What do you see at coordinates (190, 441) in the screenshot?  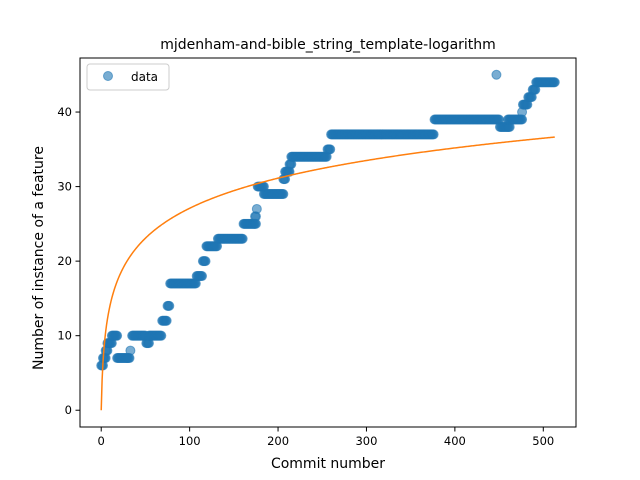 I see `x-tick-label: 100` at bounding box center [190, 441].